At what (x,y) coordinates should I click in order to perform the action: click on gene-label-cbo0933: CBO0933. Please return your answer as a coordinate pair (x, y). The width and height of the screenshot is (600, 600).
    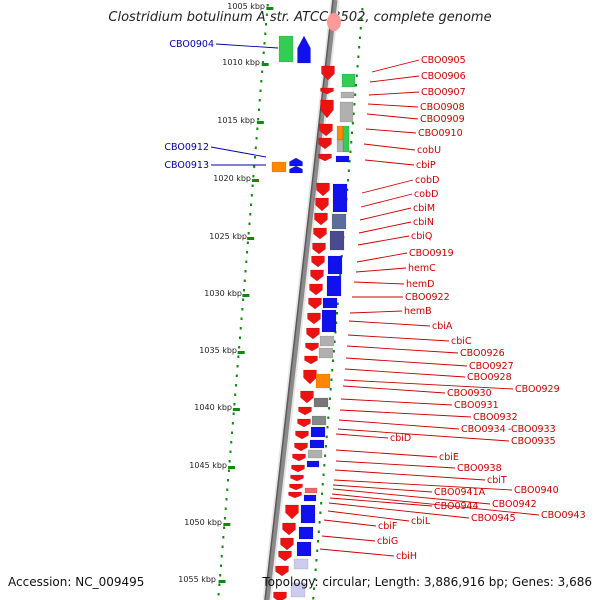
    Looking at the image, I should click on (533, 429).